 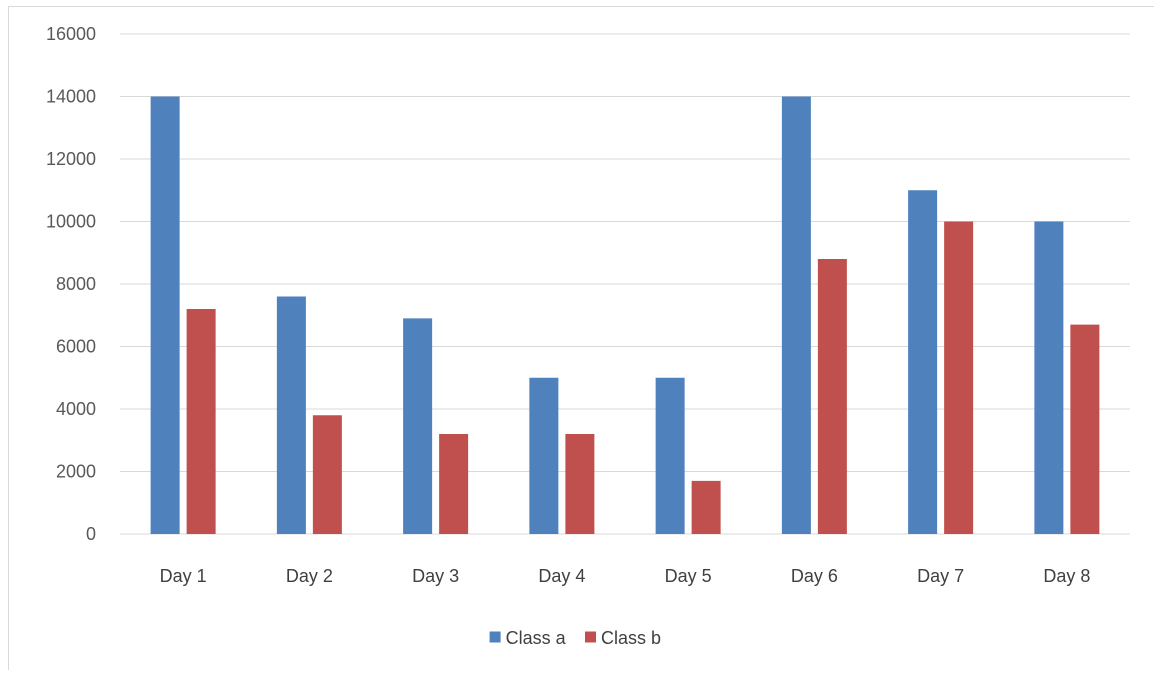 I want to click on legend: Class a Class b, so click(x=575, y=638).